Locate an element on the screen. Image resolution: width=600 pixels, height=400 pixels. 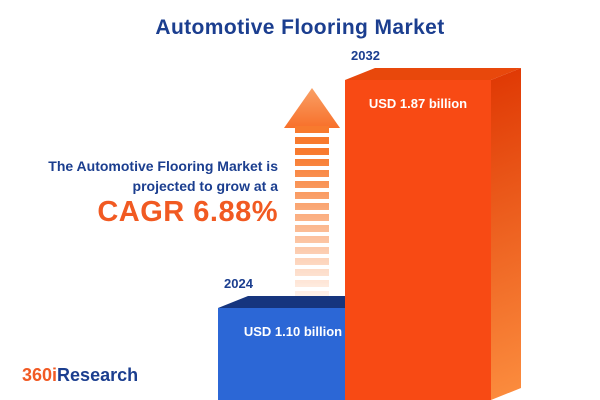
annotation-line-2: projected to grow at a is located at coordinates (205, 186).